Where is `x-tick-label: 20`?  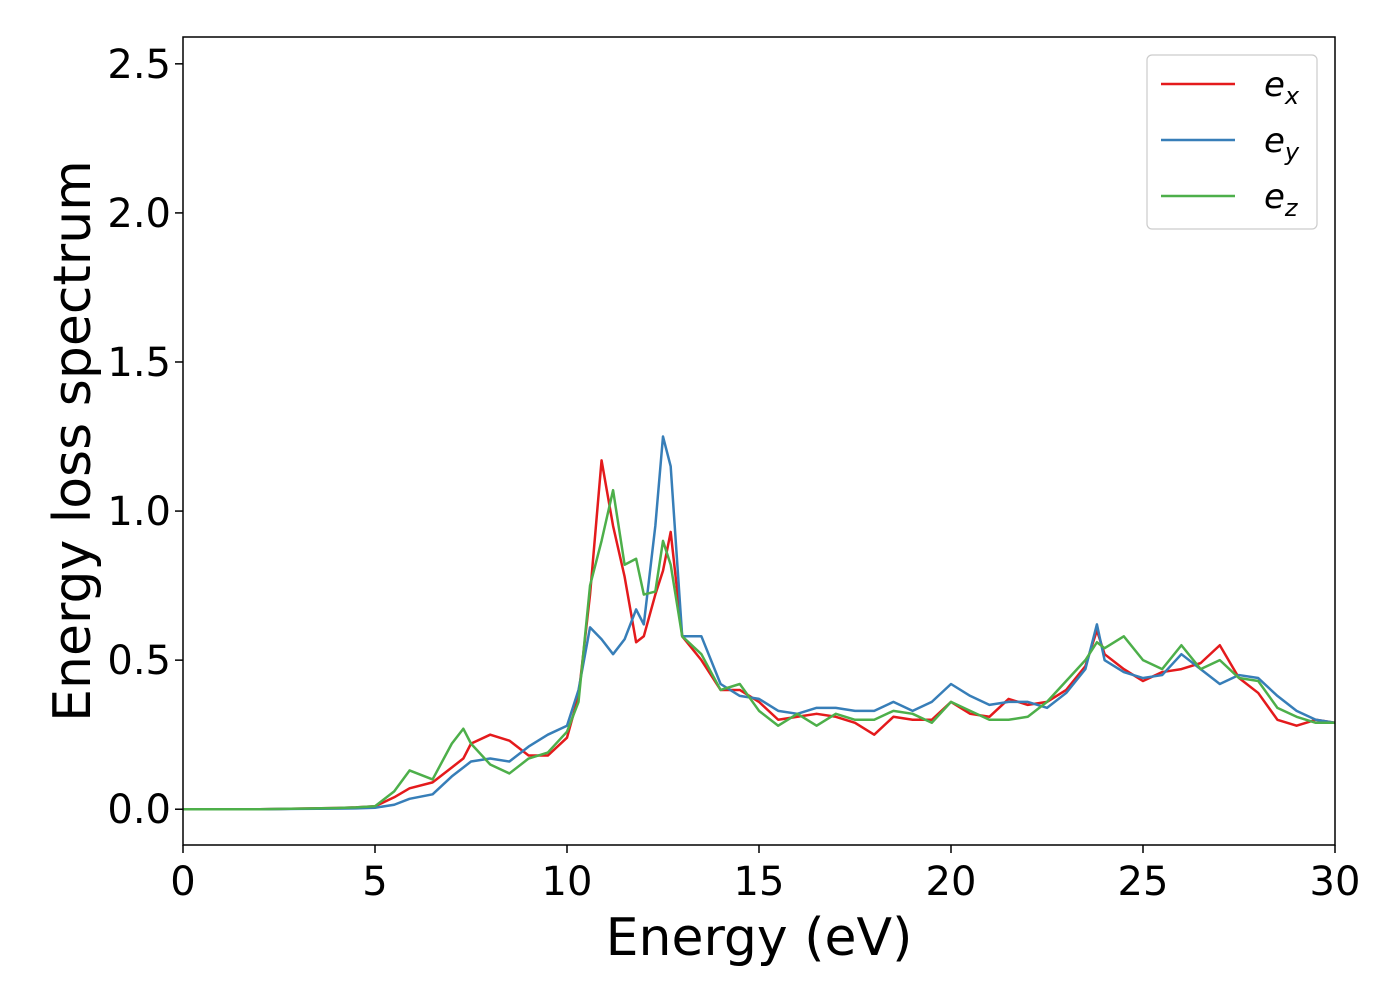
x-tick-label: 20 is located at coordinates (951, 882).